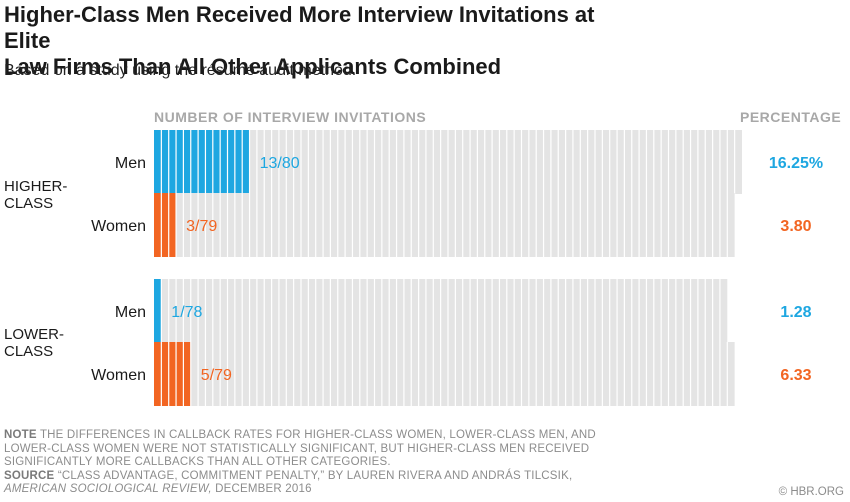 This screenshot has width=850, height=502. What do you see at coordinates (34, 343) in the screenshot?
I see `group-label-lower-class: LOWER- CLASS` at bounding box center [34, 343].